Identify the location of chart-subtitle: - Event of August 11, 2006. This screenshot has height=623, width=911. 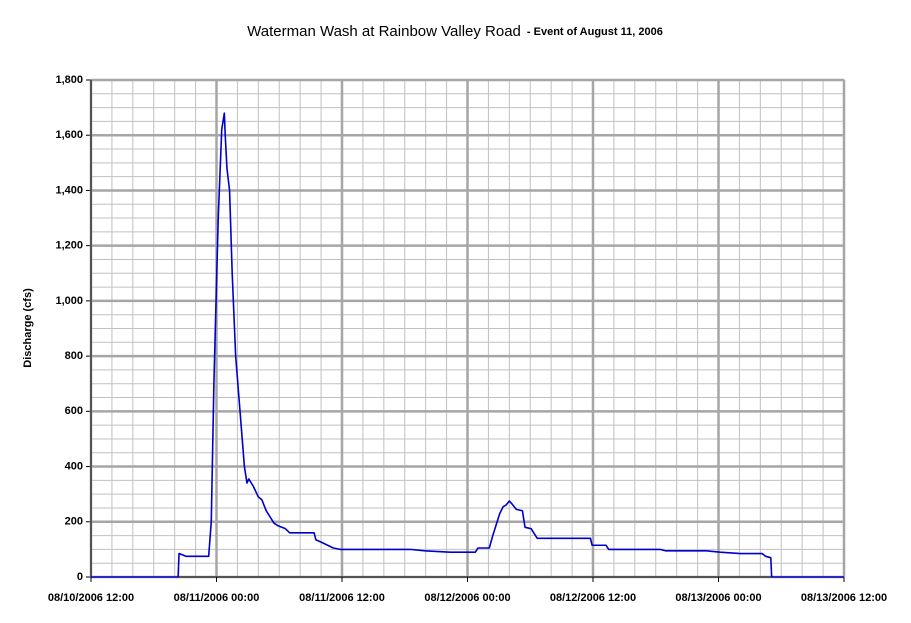
(595, 32).